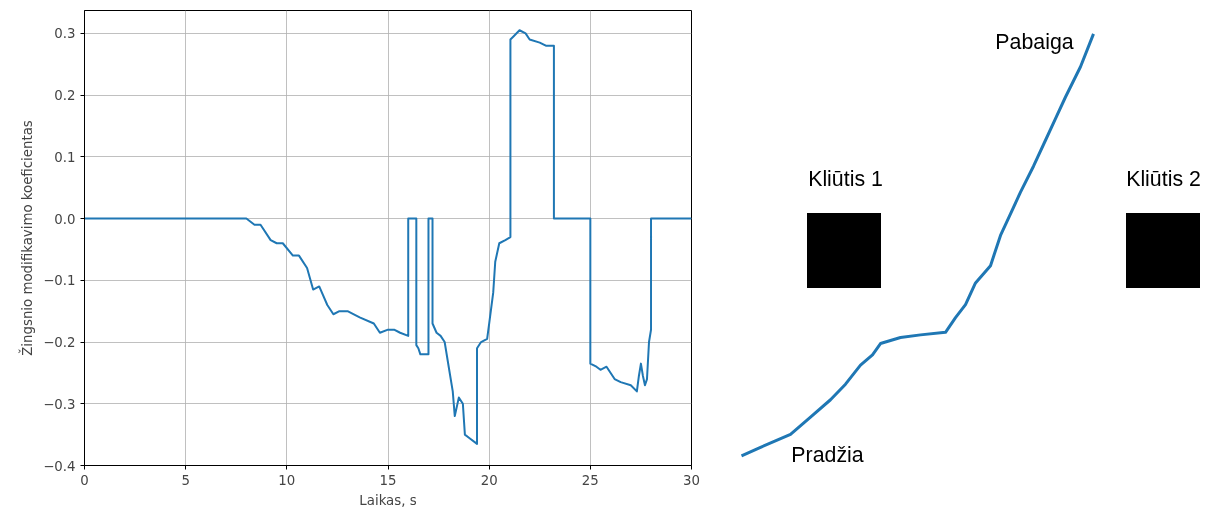 The width and height of the screenshot is (1221, 526). Describe the element at coordinates (59, 404) in the screenshot. I see `y-tick-label: −0.3` at that location.